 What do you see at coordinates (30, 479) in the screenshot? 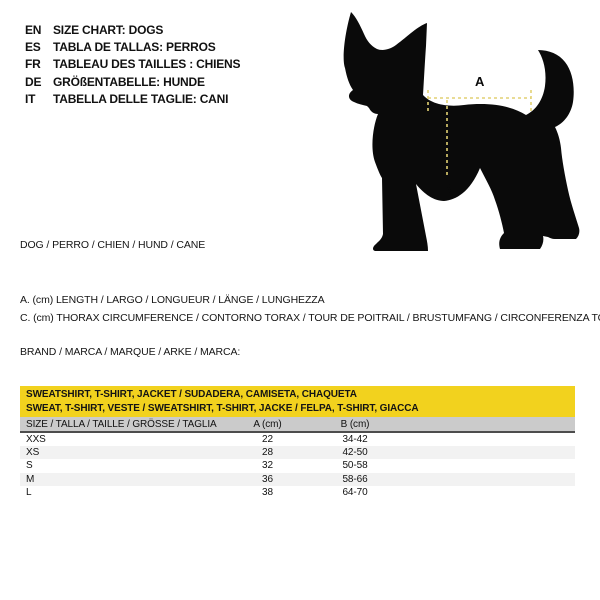
I see `size-cell: M` at bounding box center [30, 479].